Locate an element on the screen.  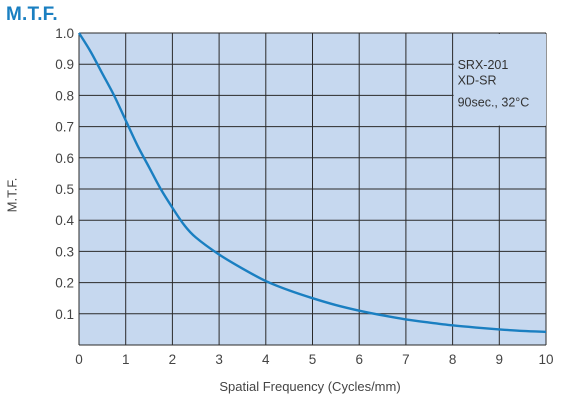
y-tick-label: 0.1 is located at coordinates (64, 314).